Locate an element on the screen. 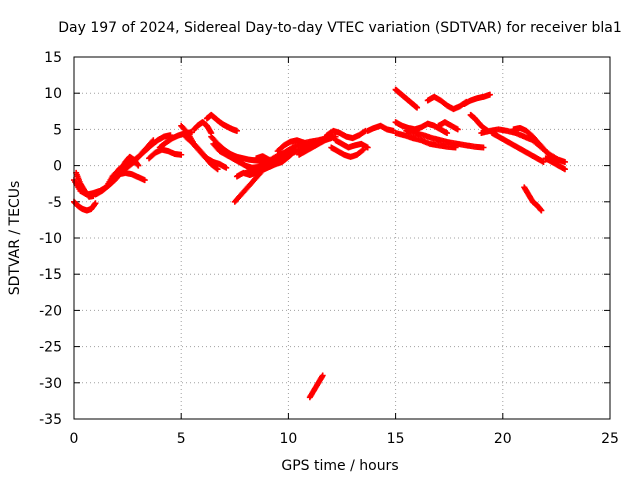  y-tick-label: -15 is located at coordinates (50, 275).